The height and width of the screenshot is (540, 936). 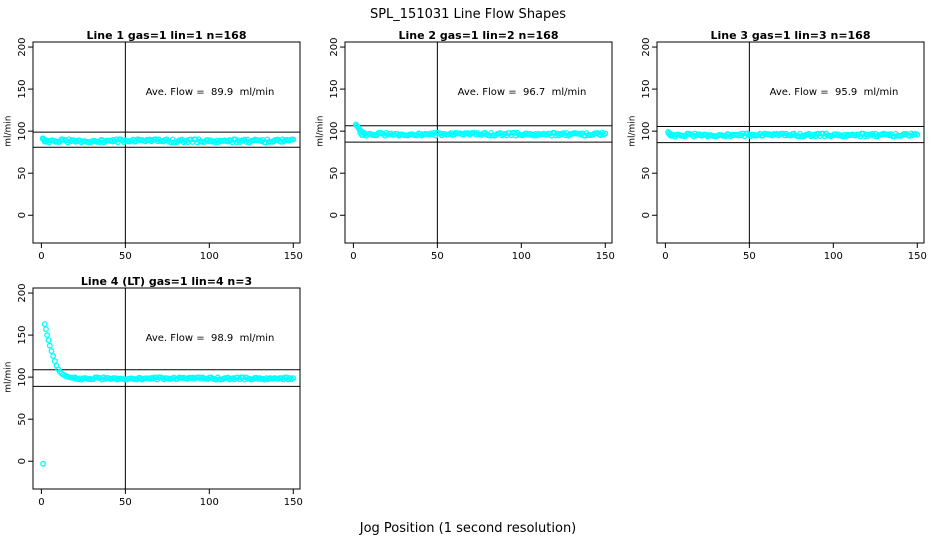 What do you see at coordinates (468, 14) in the screenshot?
I see `figure-title: SPL_151031 Line Flow Shapes` at bounding box center [468, 14].